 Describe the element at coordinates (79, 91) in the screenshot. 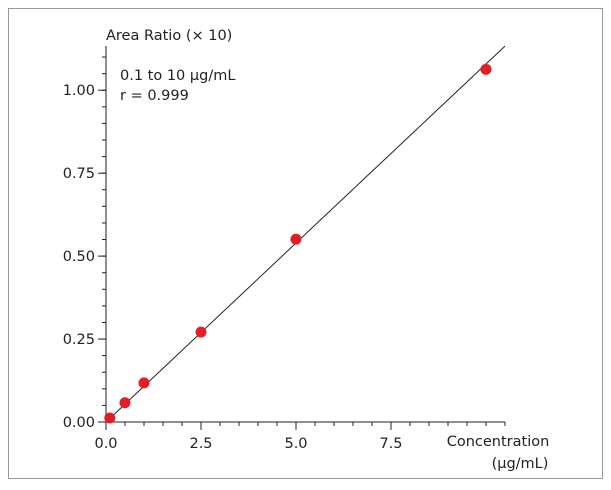

I see `y-tick-label: 1.00` at that location.